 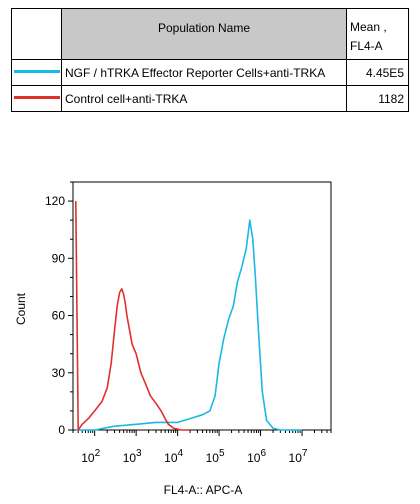 I want to click on row-2-name: Control cell+anti-TRKA, so click(x=126, y=99).